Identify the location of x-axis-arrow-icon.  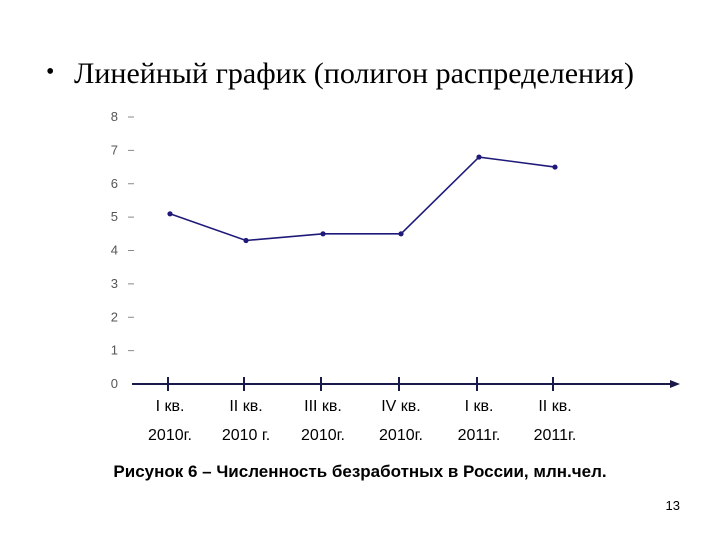
(675, 384).